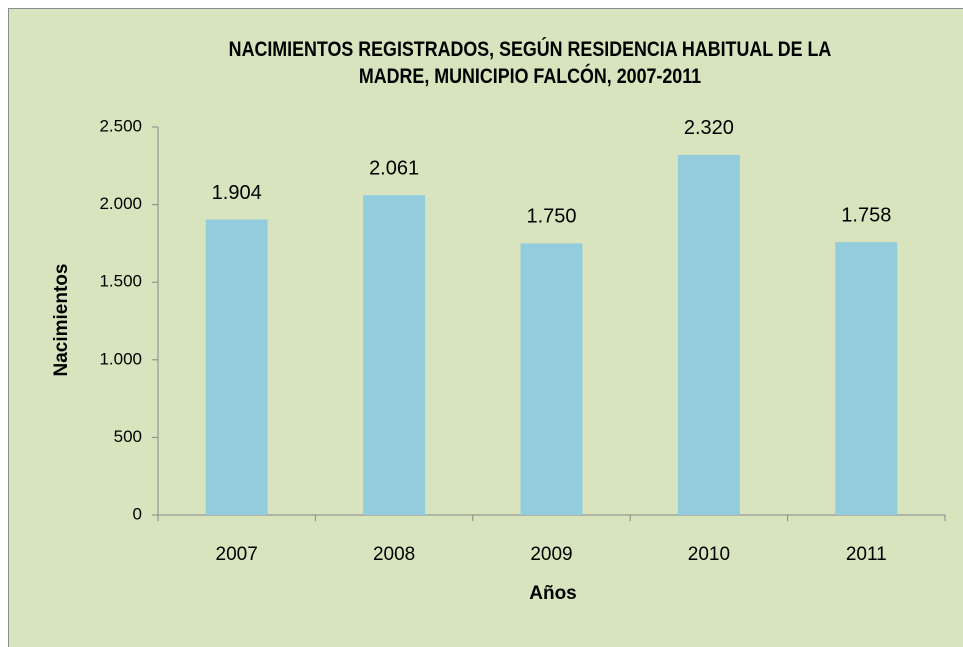 The width and height of the screenshot is (963, 647). Describe the element at coordinates (120, 358) in the screenshot. I see `y-tick-label: 1.000` at that location.